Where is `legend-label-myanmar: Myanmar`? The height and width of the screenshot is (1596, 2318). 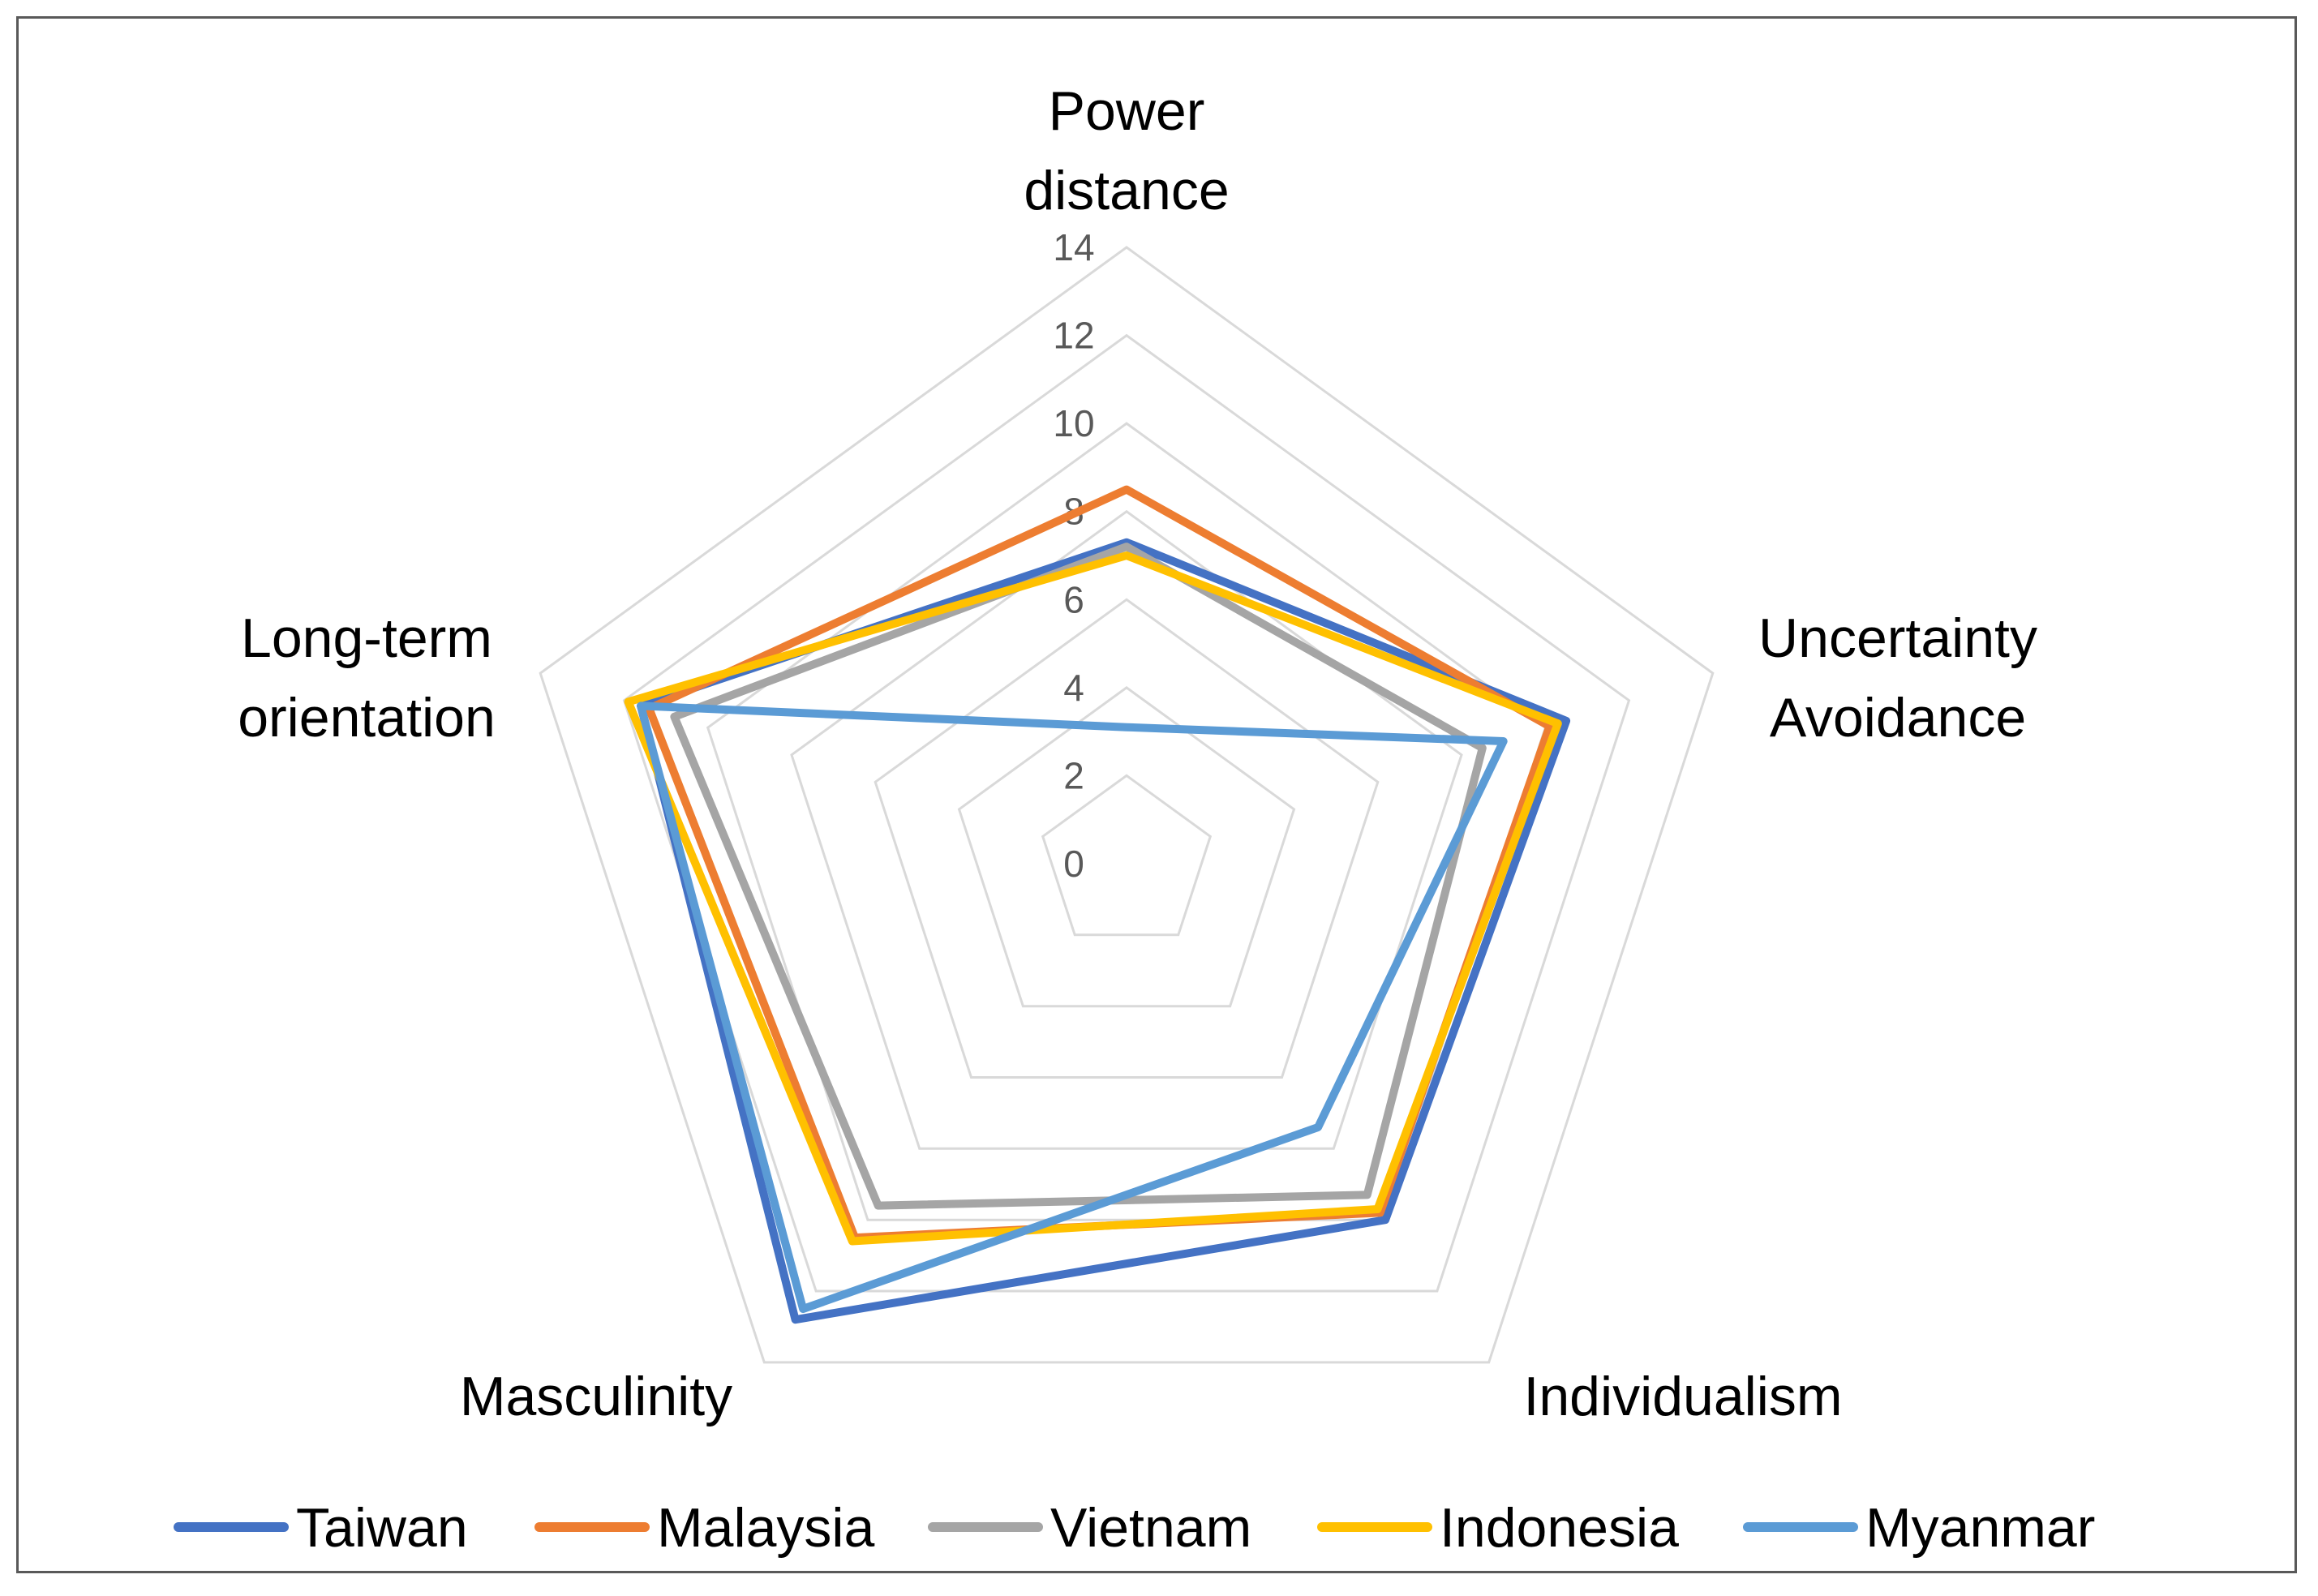 legend-label-myanmar: Myanmar is located at coordinates (1980, 1528).